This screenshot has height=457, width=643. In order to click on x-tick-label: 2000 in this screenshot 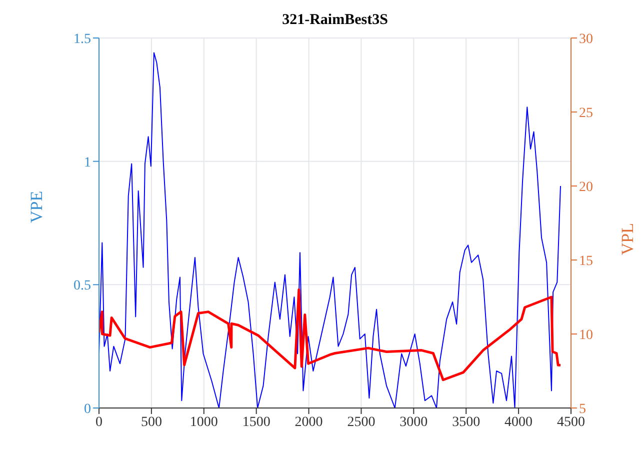, I will do `click(308, 422)`.